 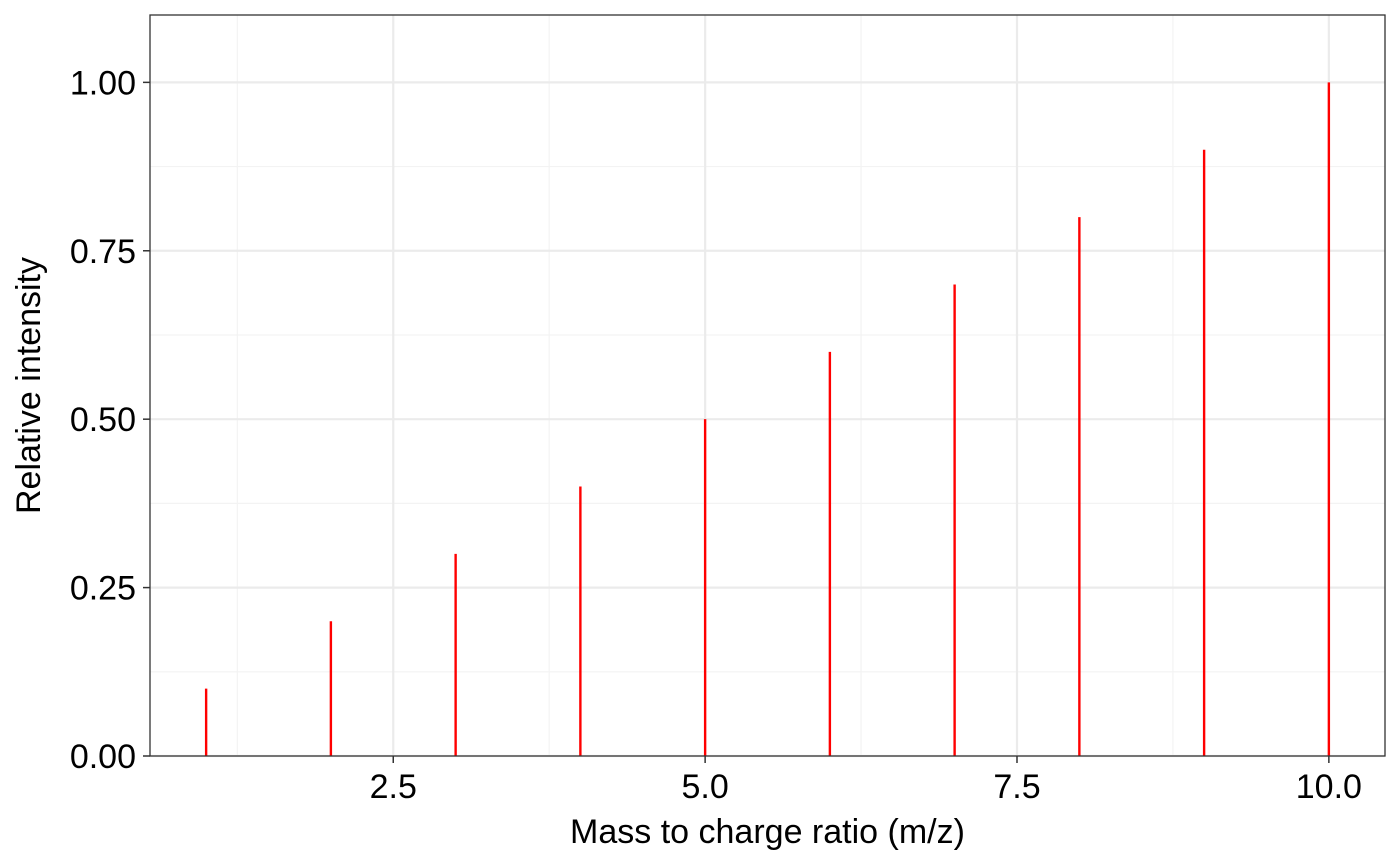 I want to click on x-tick-label: 5.0, so click(x=704, y=787).